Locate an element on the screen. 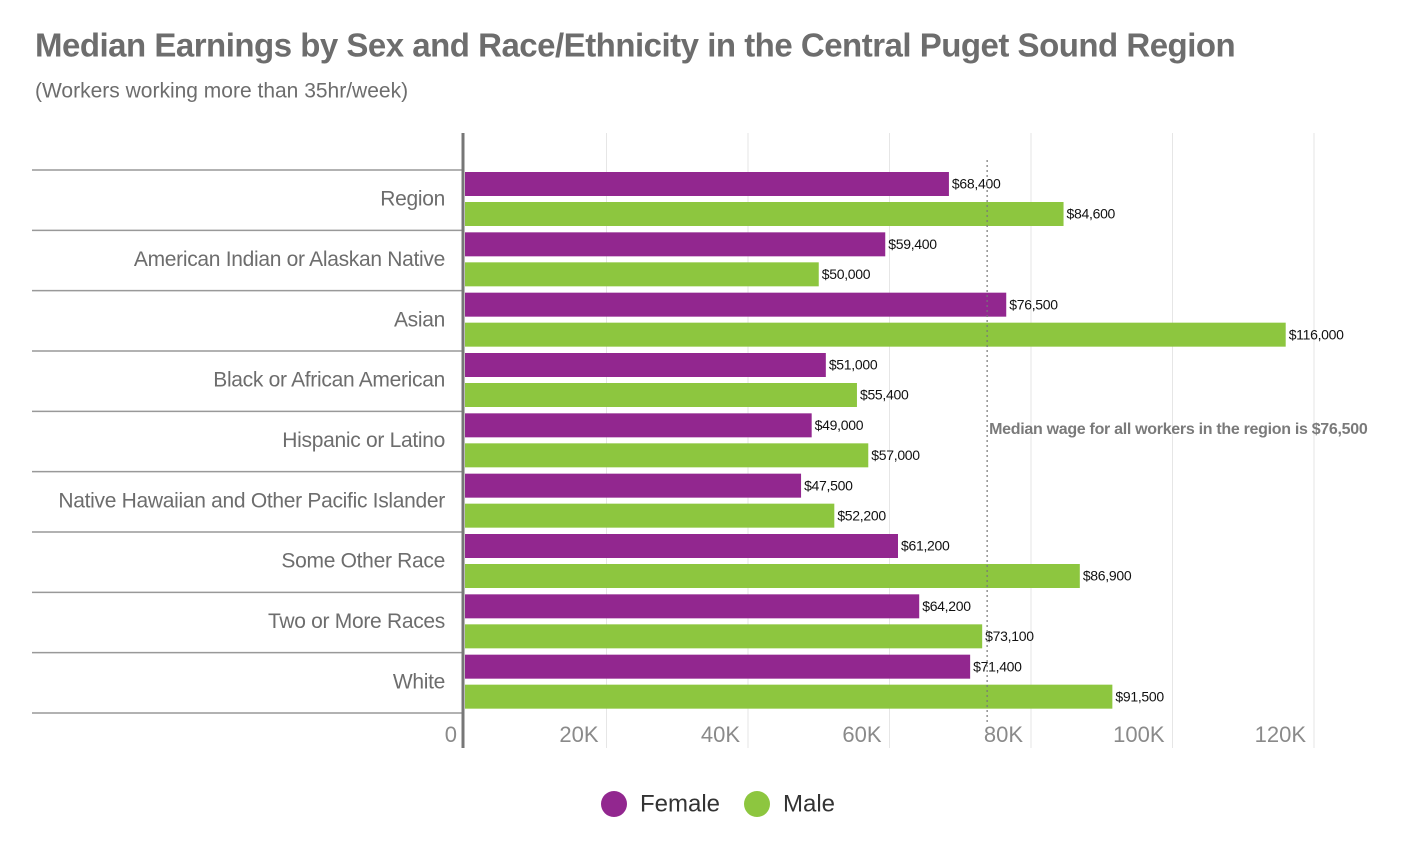 The height and width of the screenshot is (847, 1409). x-tick-label: 60K is located at coordinates (861, 734).